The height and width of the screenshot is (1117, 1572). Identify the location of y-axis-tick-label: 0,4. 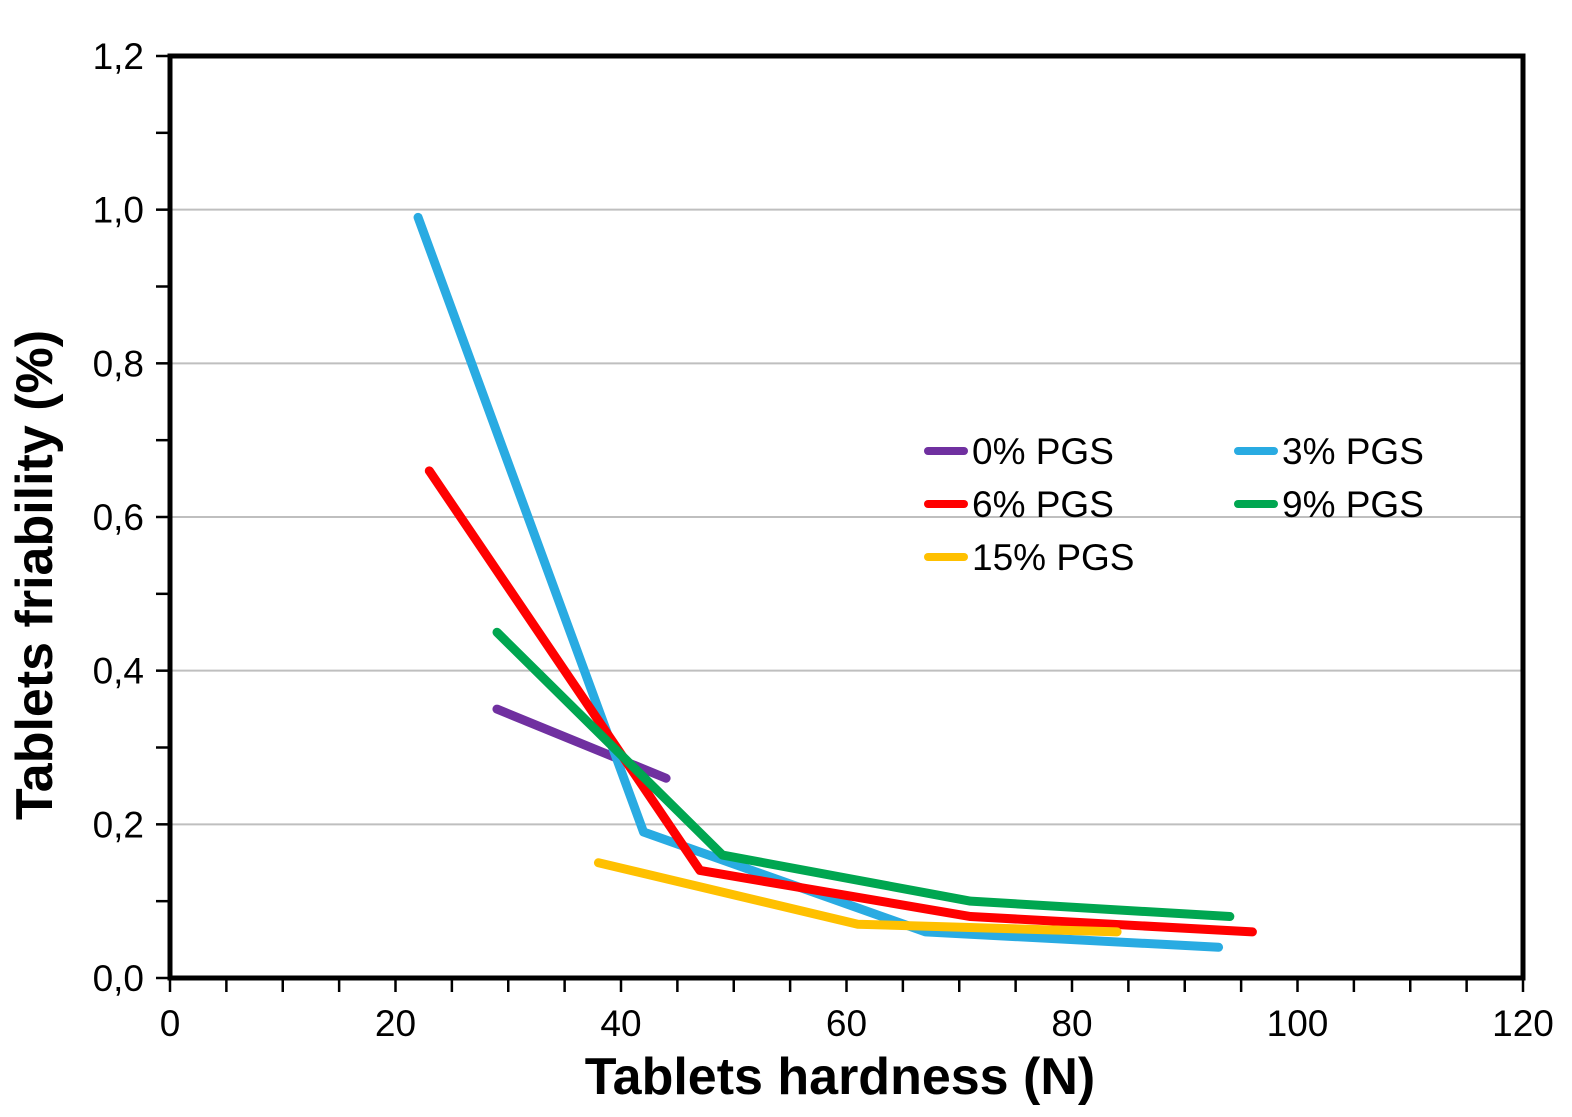
(118, 671).